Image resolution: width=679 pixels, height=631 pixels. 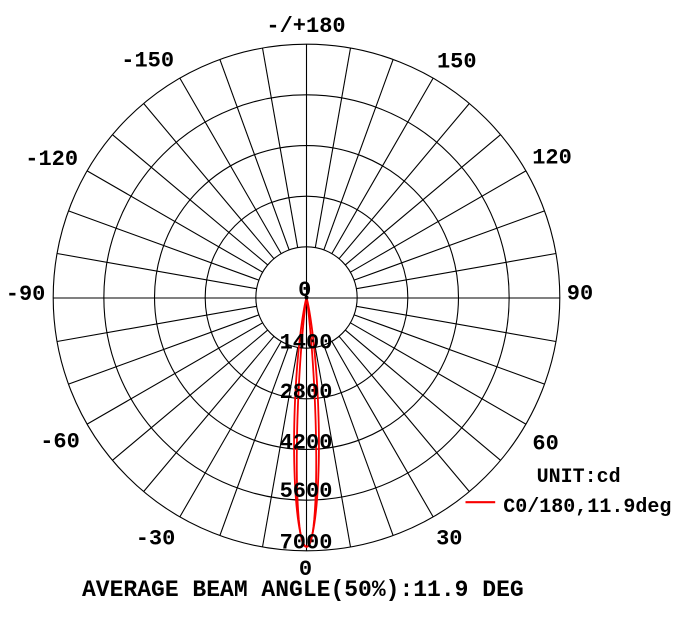 What do you see at coordinates (303, 590) in the screenshot?
I see `svg-text:AVERAGE BEAM ANGLE(50%):11.9 D: AVERAGE BEAM ANGLE(50%):11.9 DEG` at bounding box center [303, 590].